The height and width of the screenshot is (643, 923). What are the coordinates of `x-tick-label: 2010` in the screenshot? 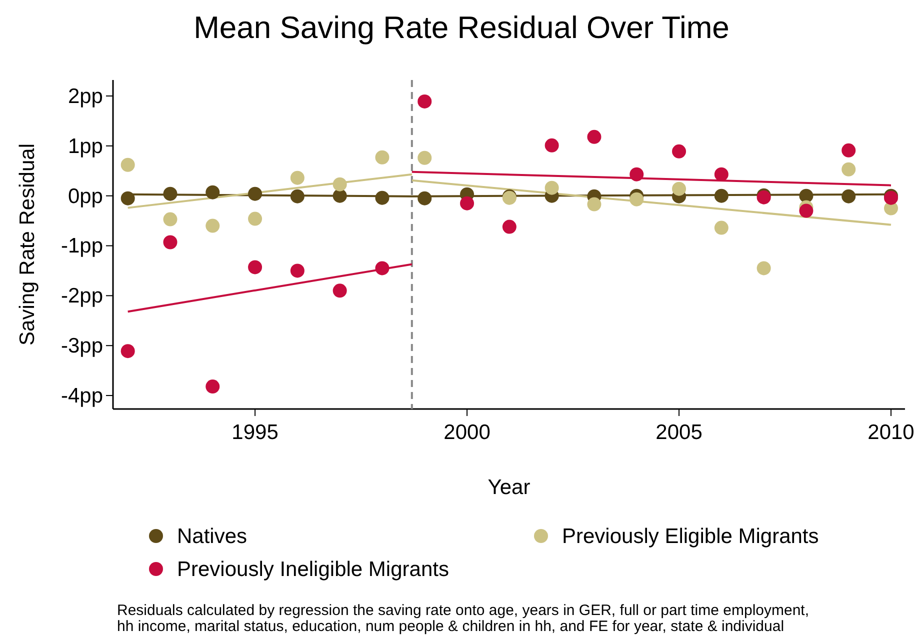 It's located at (891, 432).